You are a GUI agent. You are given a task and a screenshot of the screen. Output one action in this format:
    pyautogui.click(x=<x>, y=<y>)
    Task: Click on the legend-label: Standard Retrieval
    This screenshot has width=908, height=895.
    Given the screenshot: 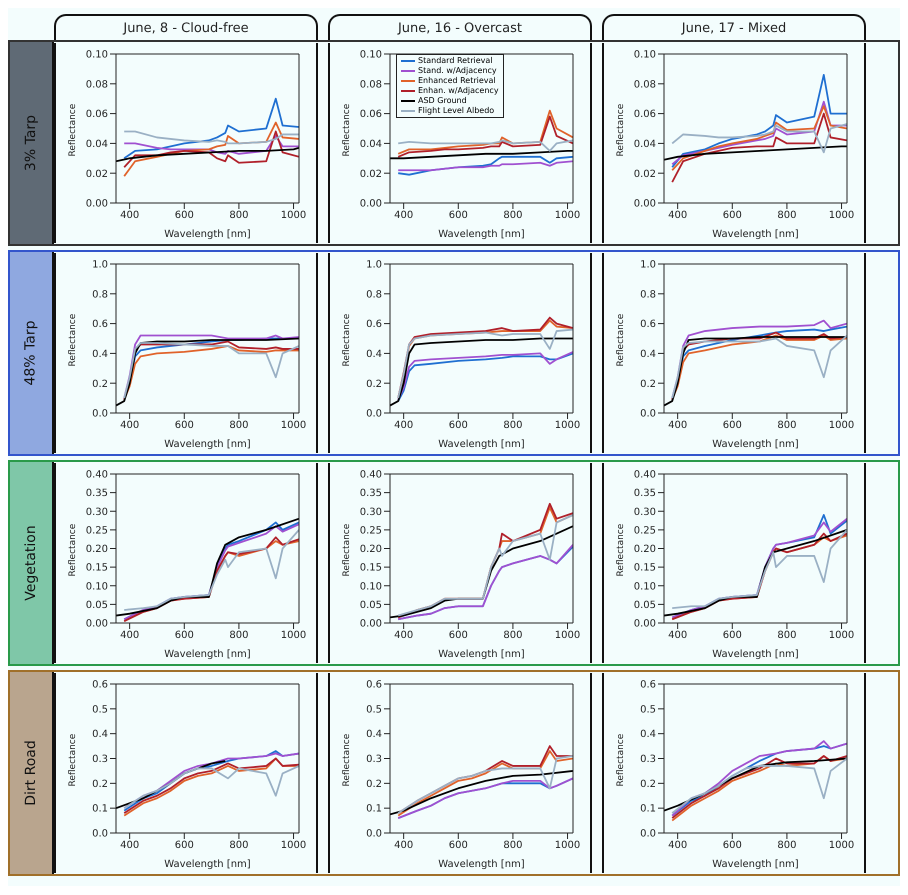 What is the action you would take?
    pyautogui.click(x=455, y=61)
    